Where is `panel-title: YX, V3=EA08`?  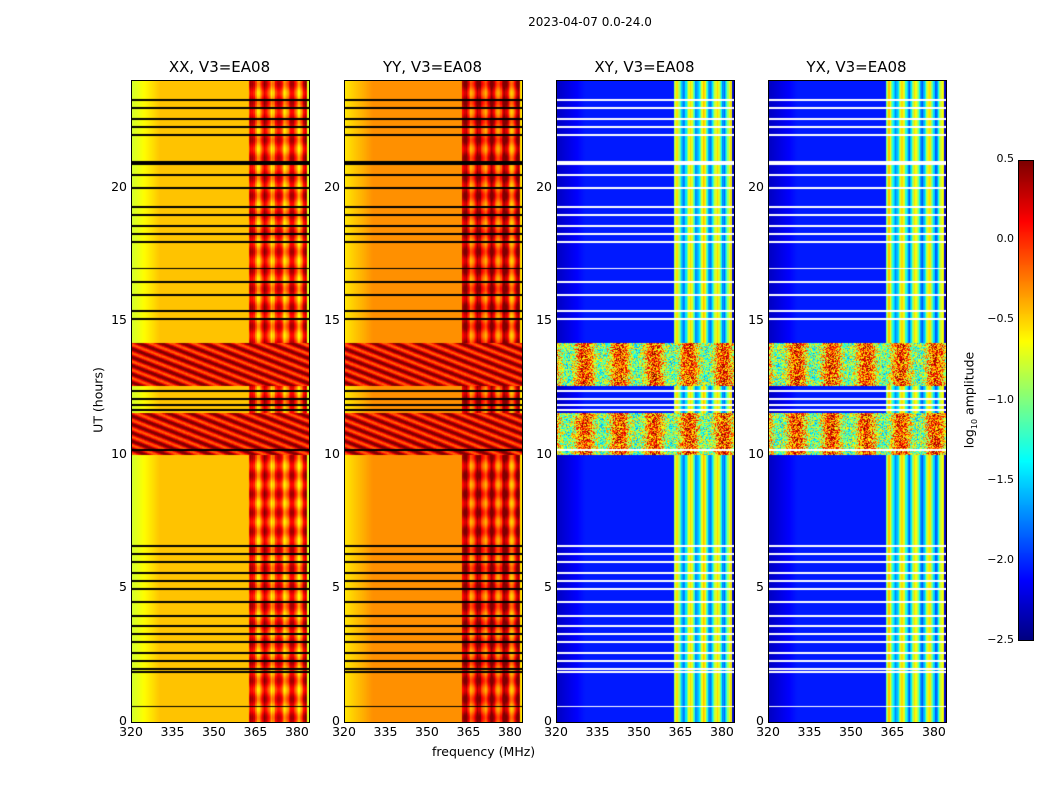 panel-title: YX, V3=EA08 is located at coordinates (856, 67).